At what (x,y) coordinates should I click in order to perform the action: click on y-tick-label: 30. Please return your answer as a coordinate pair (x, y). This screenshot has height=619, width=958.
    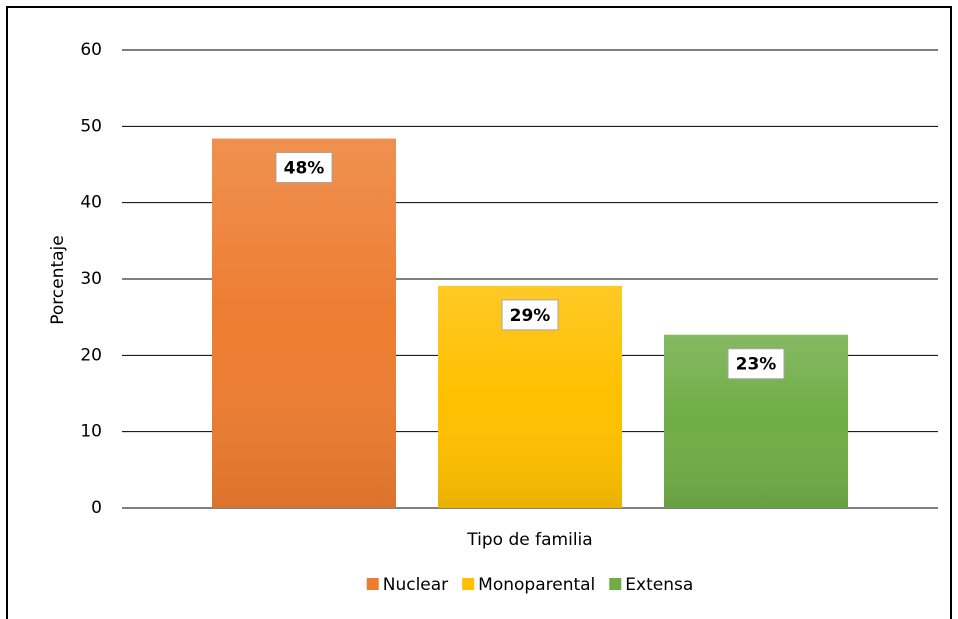
    Looking at the image, I should click on (91, 279).